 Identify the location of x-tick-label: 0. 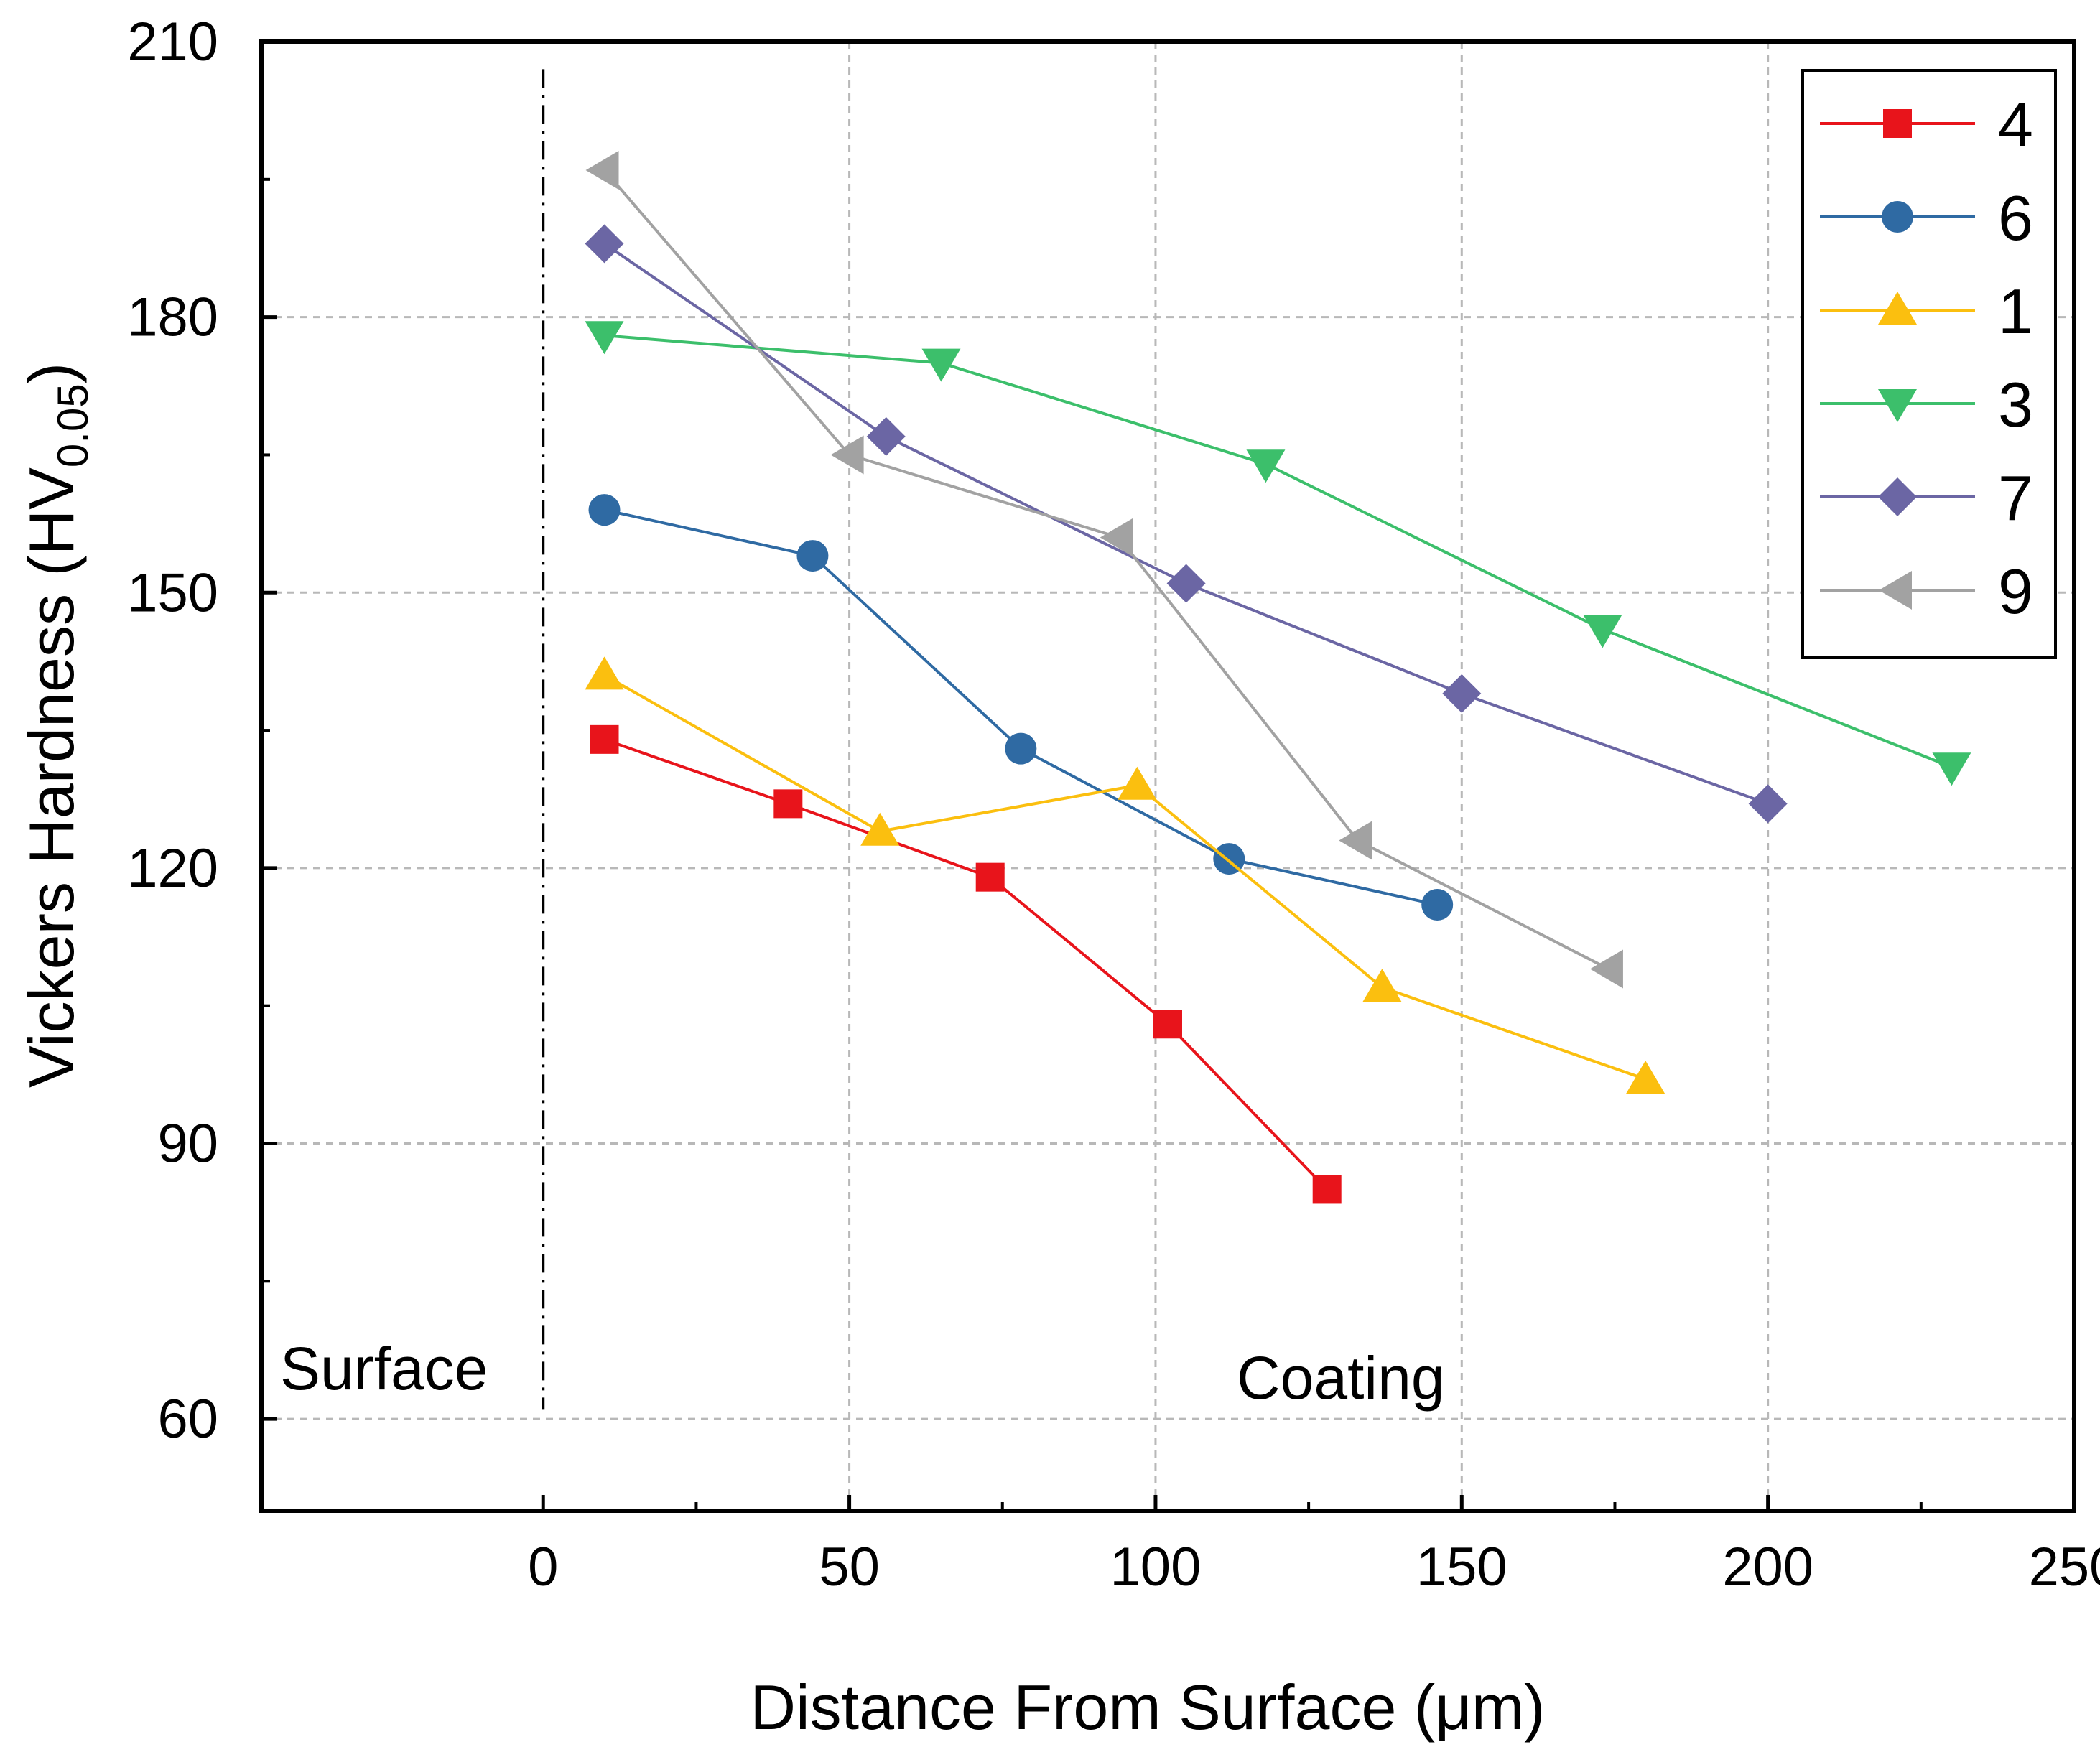
(543, 1567).